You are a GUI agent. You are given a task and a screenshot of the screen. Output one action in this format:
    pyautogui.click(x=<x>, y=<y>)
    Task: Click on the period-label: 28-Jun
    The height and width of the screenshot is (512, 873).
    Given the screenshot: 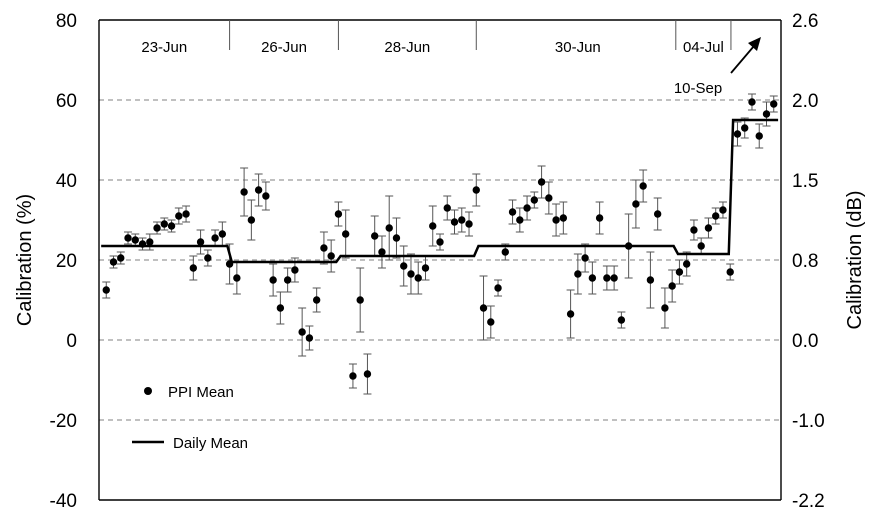 What is the action you would take?
    pyautogui.click(x=407, y=47)
    